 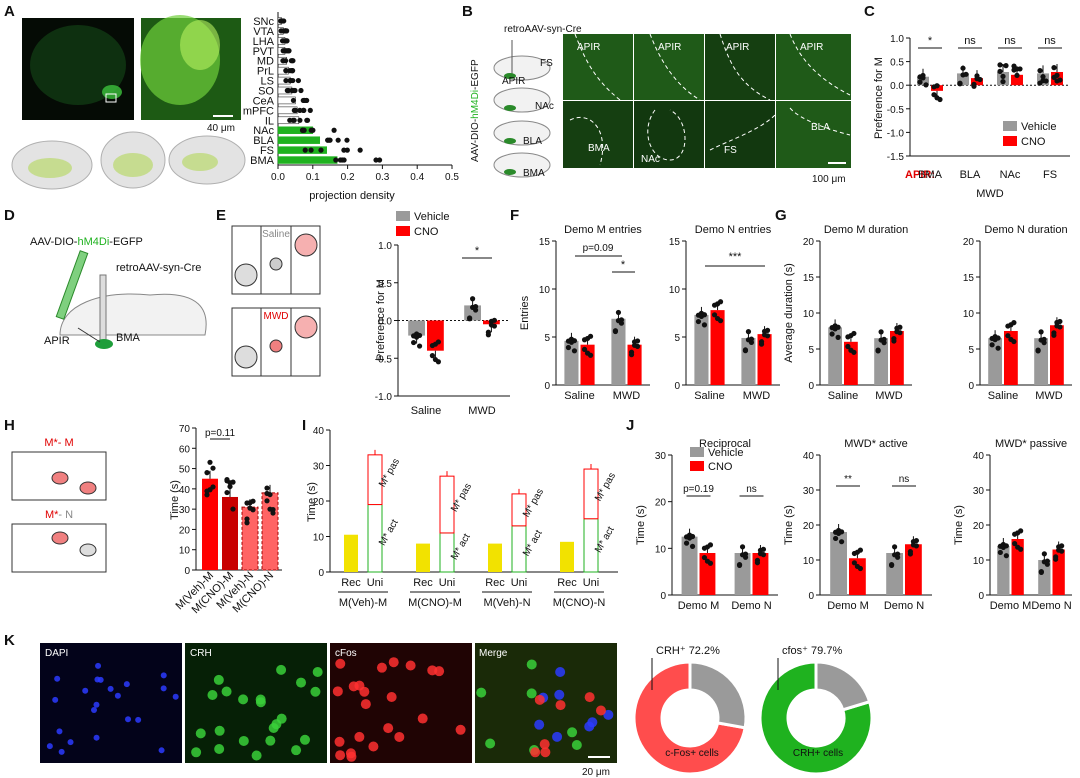 What do you see at coordinates (263, 141) in the screenshot?
I see `y-tick-label: BLA` at bounding box center [263, 141].